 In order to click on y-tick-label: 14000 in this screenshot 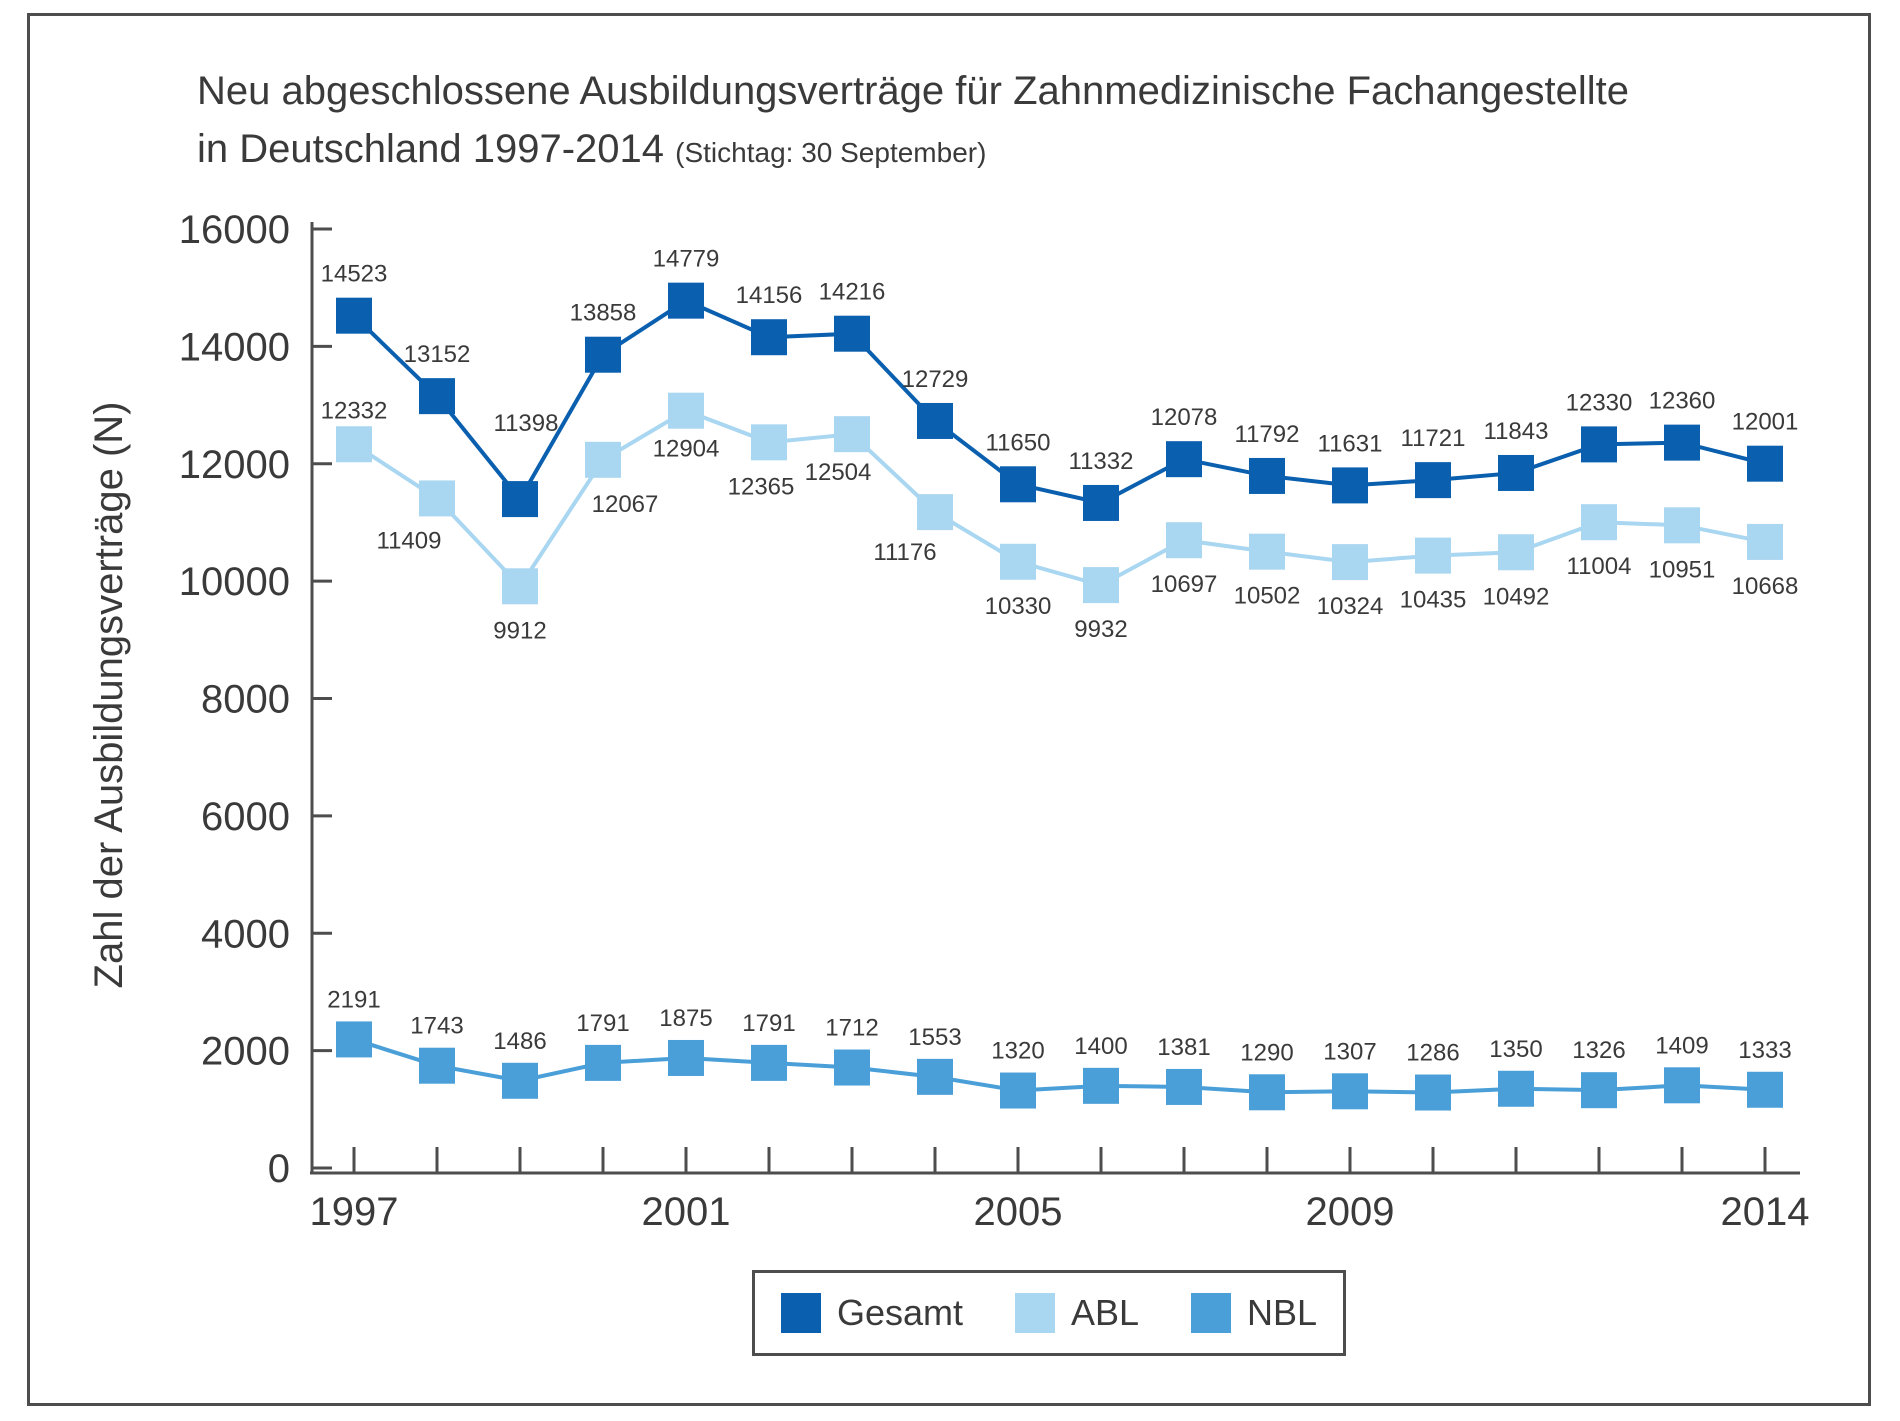, I will do `click(234, 347)`.